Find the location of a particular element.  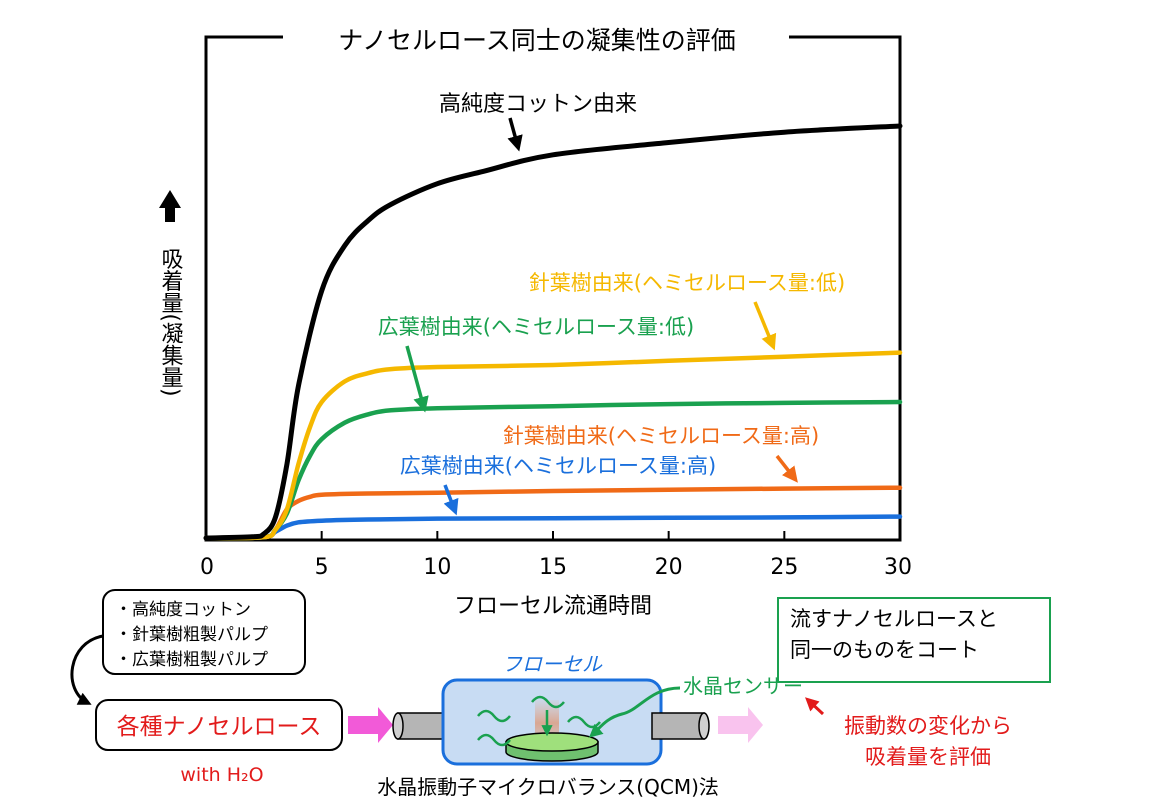

outlet-pipe-end is located at coordinates (704, 726).